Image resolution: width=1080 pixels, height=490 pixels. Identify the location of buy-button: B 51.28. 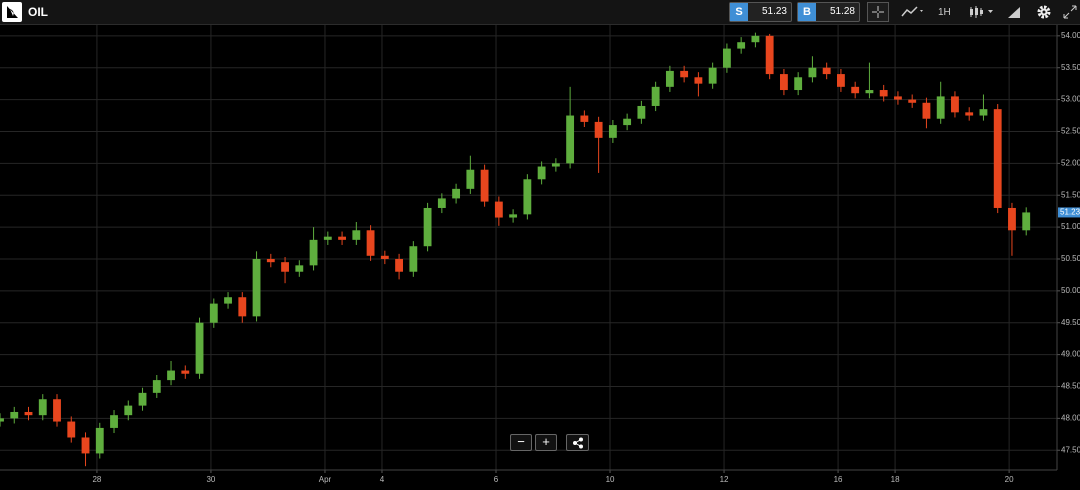
(828, 12).